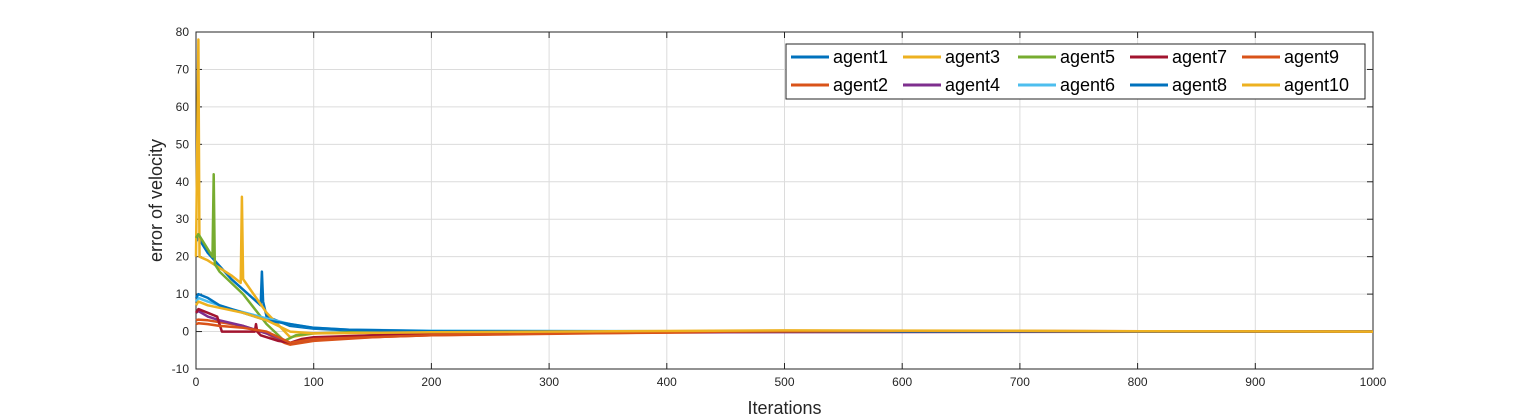  Describe the element at coordinates (314, 382) in the screenshot. I see `x-tick-label: 100` at that location.